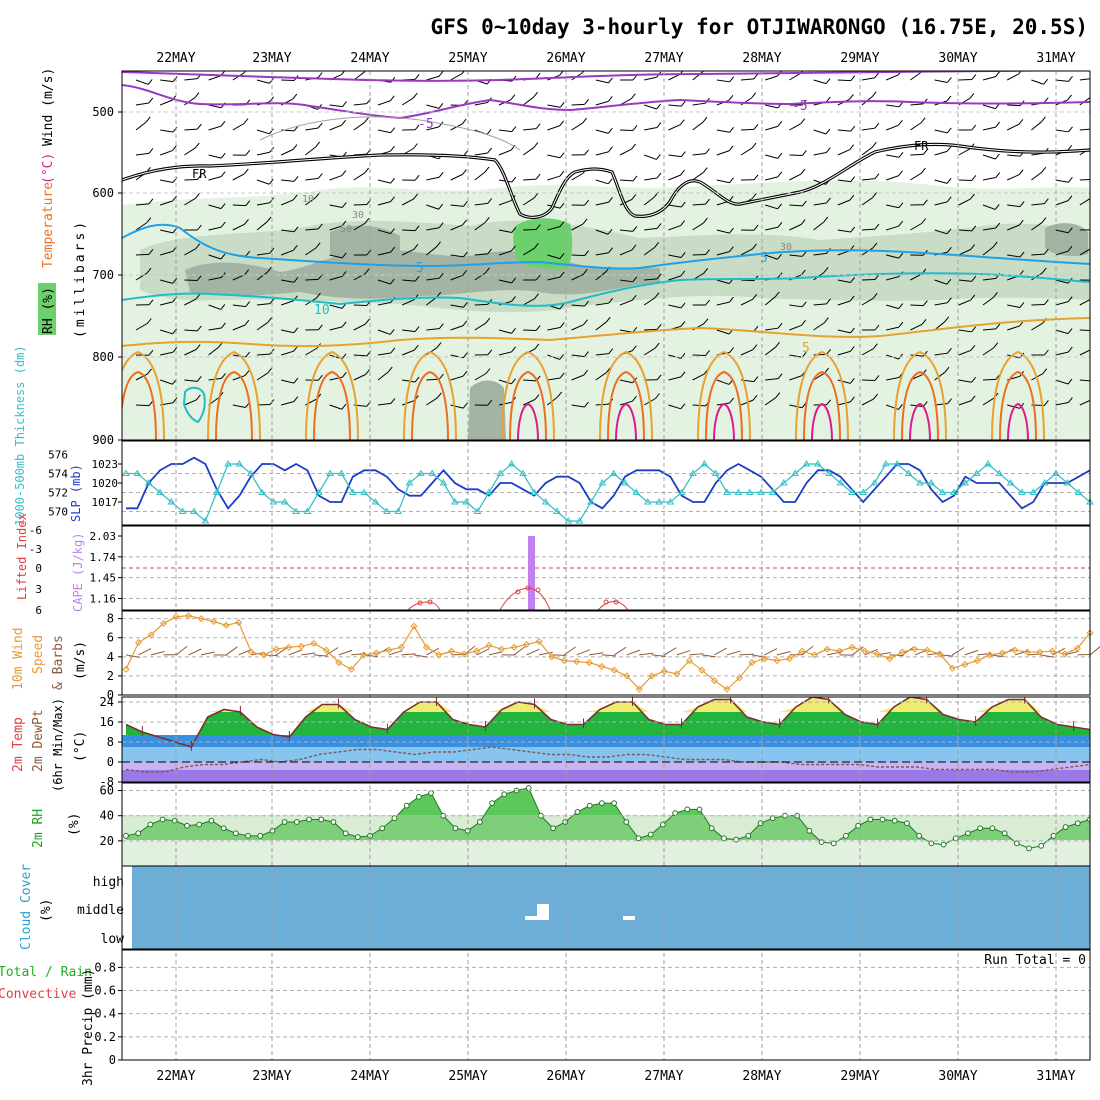 The height and width of the screenshot is (1100, 1100). I want to click on temp-axis: 24 16 8 0 -8, so click(111, 742).